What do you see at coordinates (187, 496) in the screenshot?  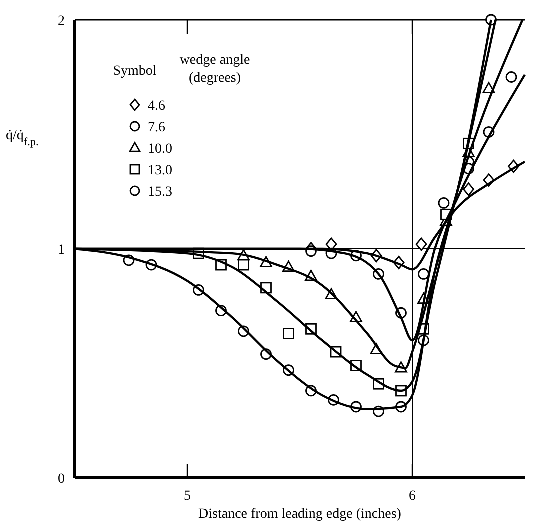 I see `x-tick-label: 5` at bounding box center [187, 496].